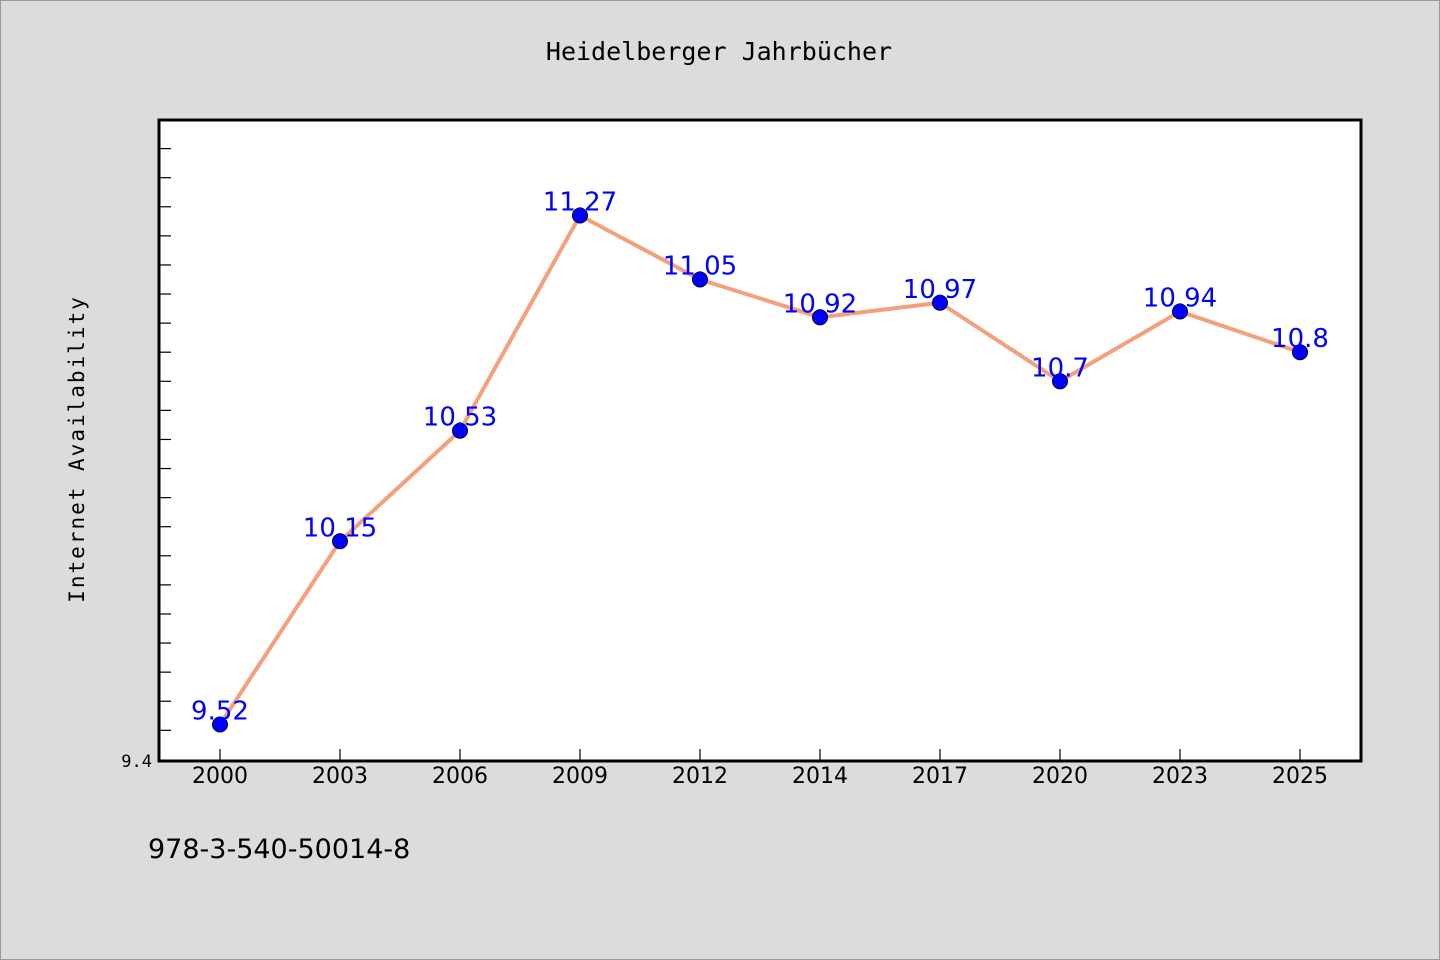 Image resolution: width=1440 pixels, height=960 pixels. Describe the element at coordinates (940, 776) in the screenshot. I see `x-tick-label: 2017` at that location.